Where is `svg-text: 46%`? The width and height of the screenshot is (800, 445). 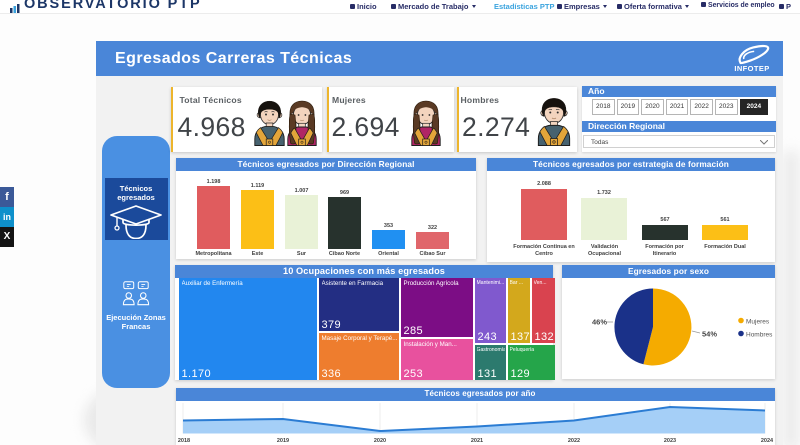
svg-text: 46% is located at coordinates (599, 322).